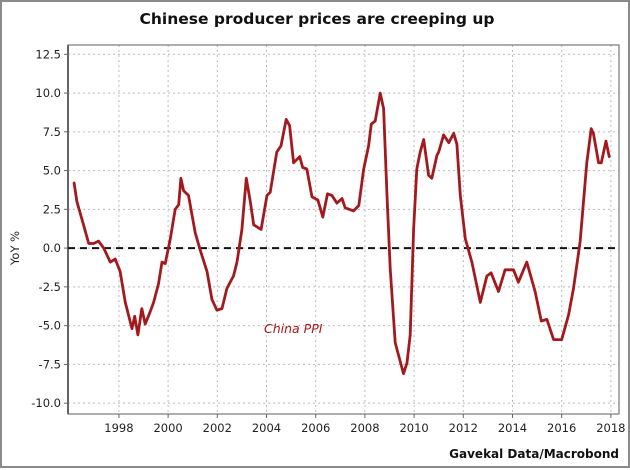  I want to click on x-tick-label: 2014, so click(512, 428).